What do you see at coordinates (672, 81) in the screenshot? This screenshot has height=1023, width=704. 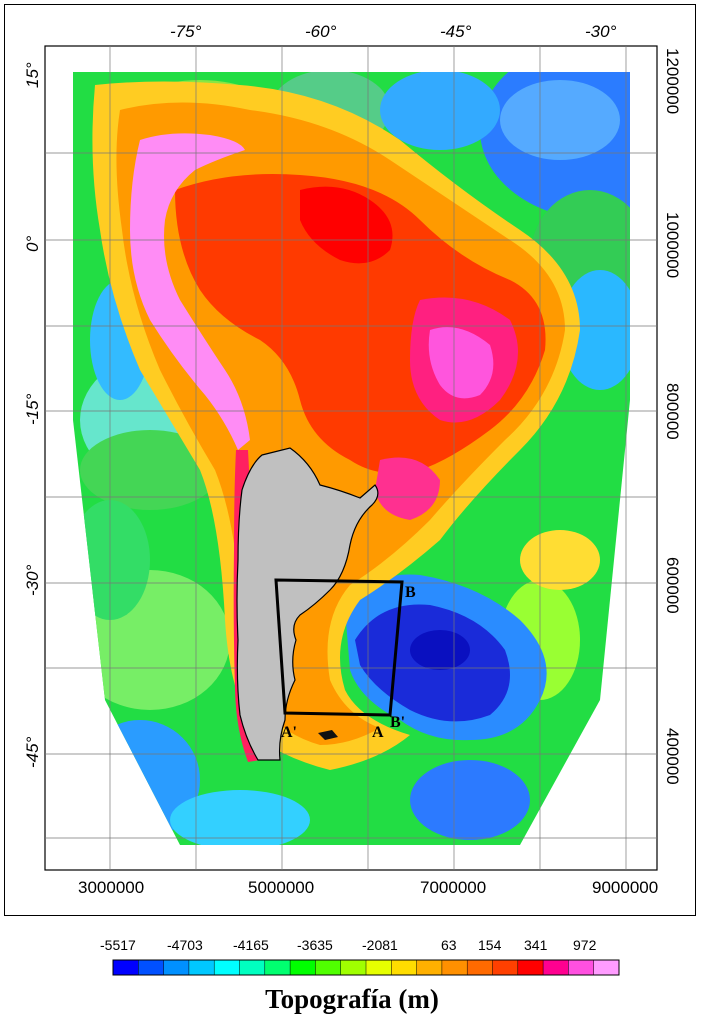 I see `y-label: 1200000` at bounding box center [672, 81].